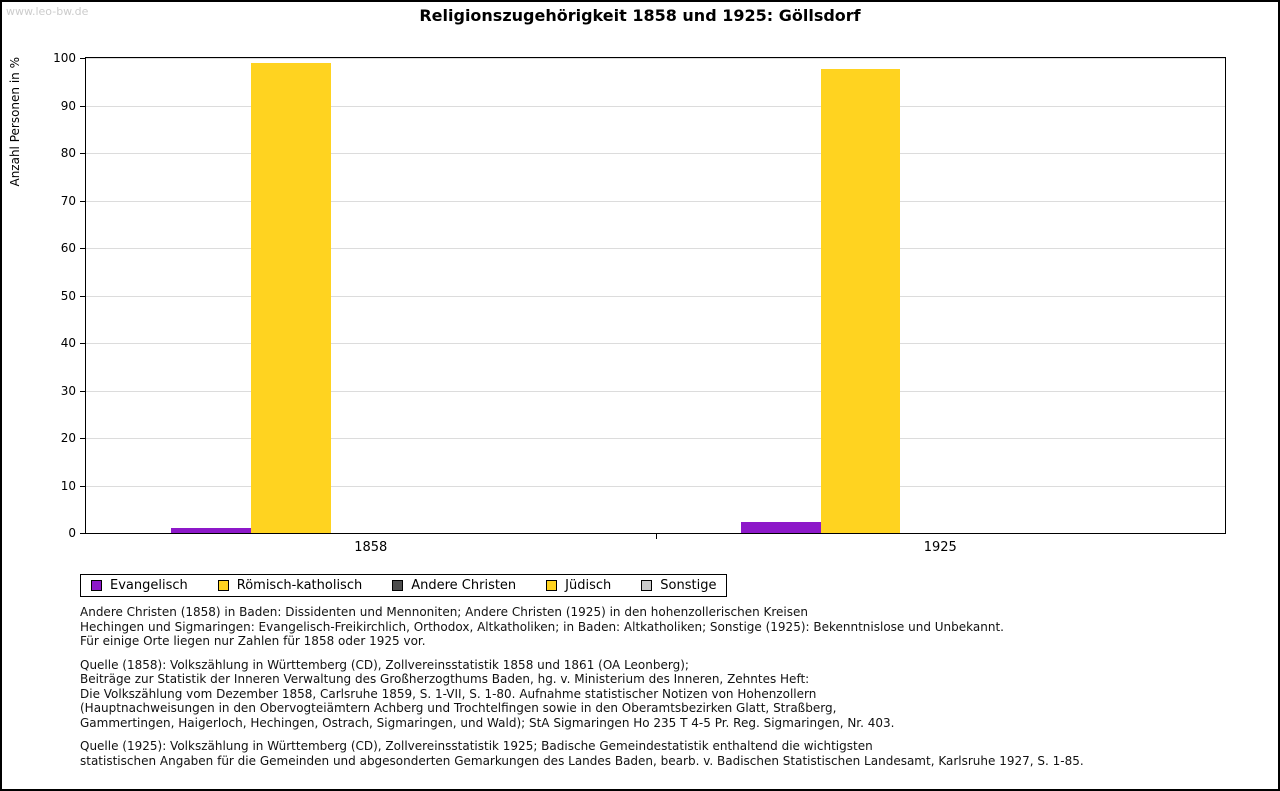  I want to click on y-axis: 0 10 20 30 40 50 60 70 80 90 100, so click(43, 295).